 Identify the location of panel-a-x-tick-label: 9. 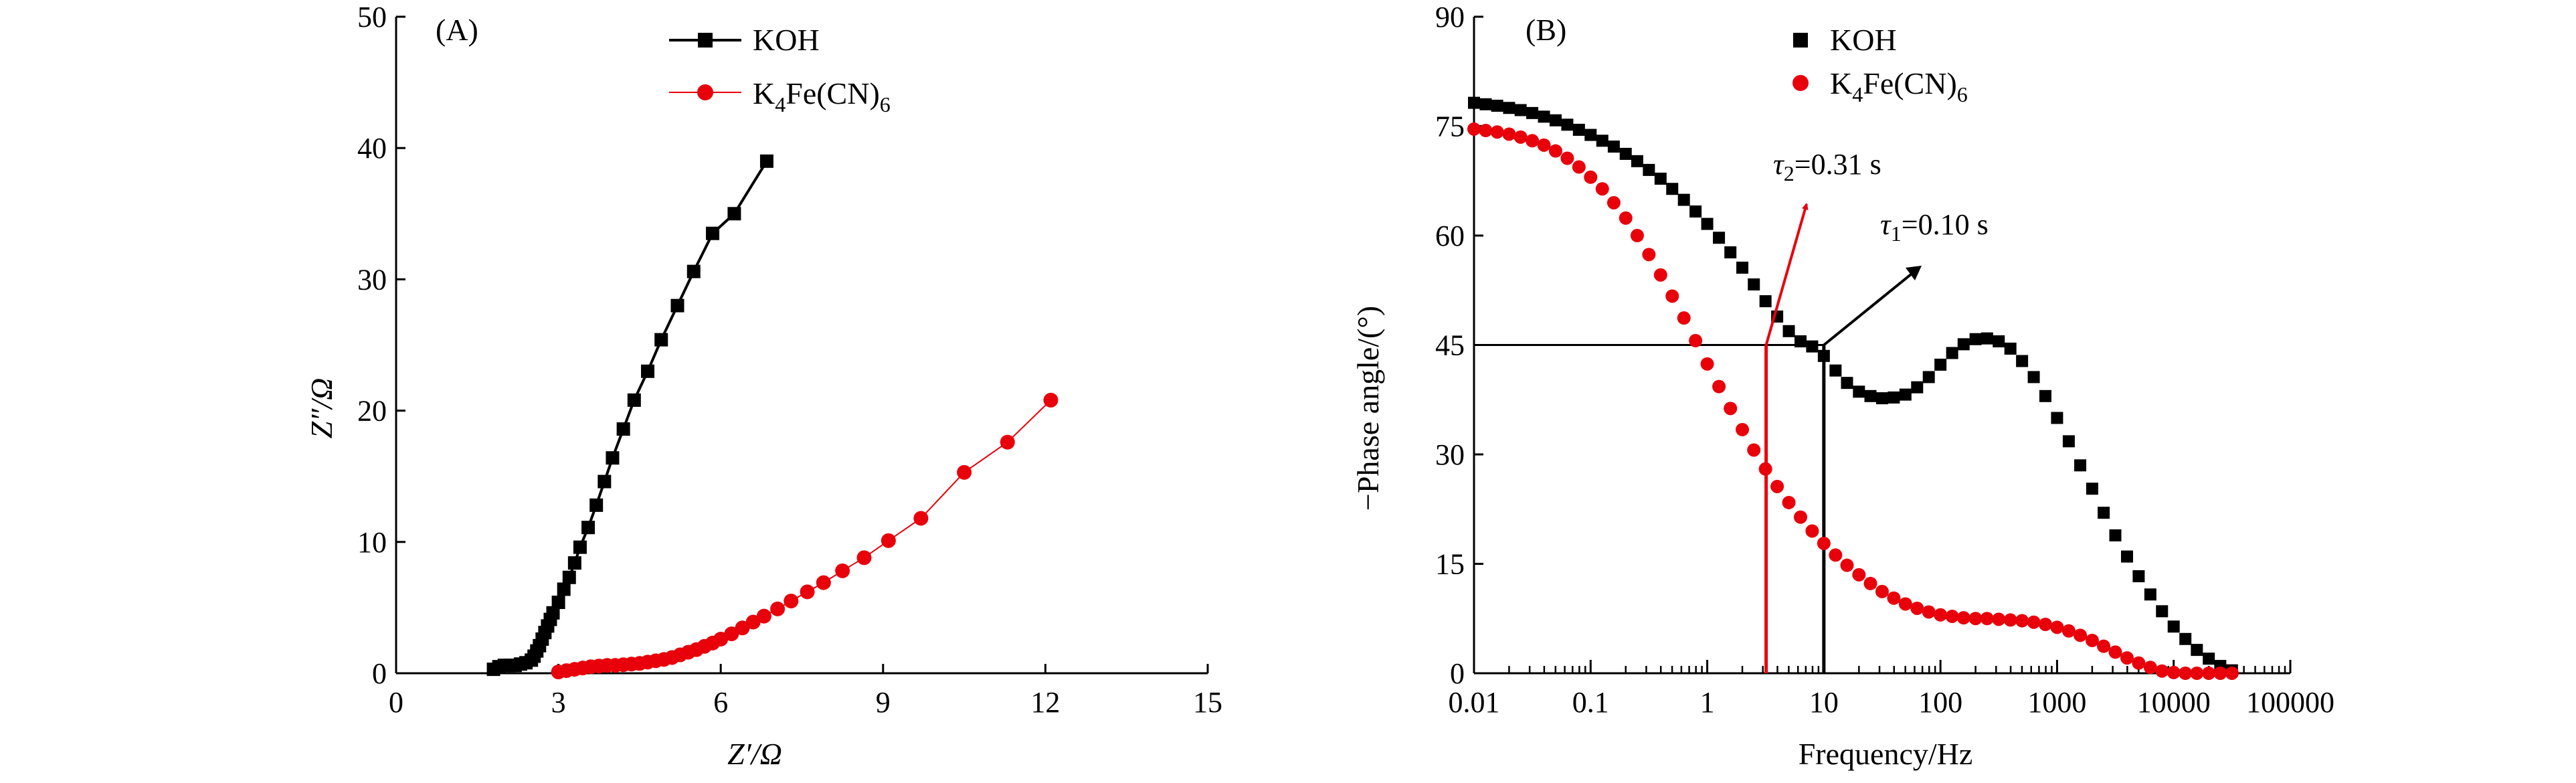
(883, 702).